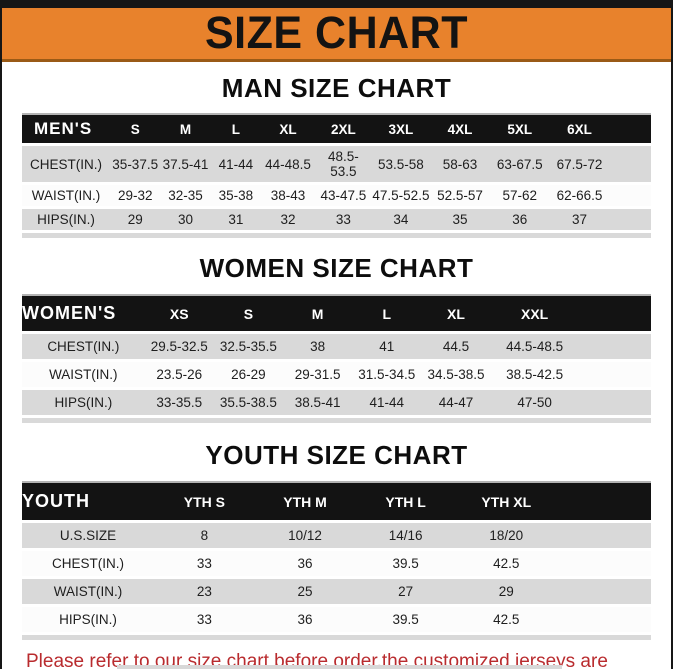 The image size is (673, 669). What do you see at coordinates (535, 346) in the screenshot?
I see `size-value-cell: 44.5-48.5` at bounding box center [535, 346].